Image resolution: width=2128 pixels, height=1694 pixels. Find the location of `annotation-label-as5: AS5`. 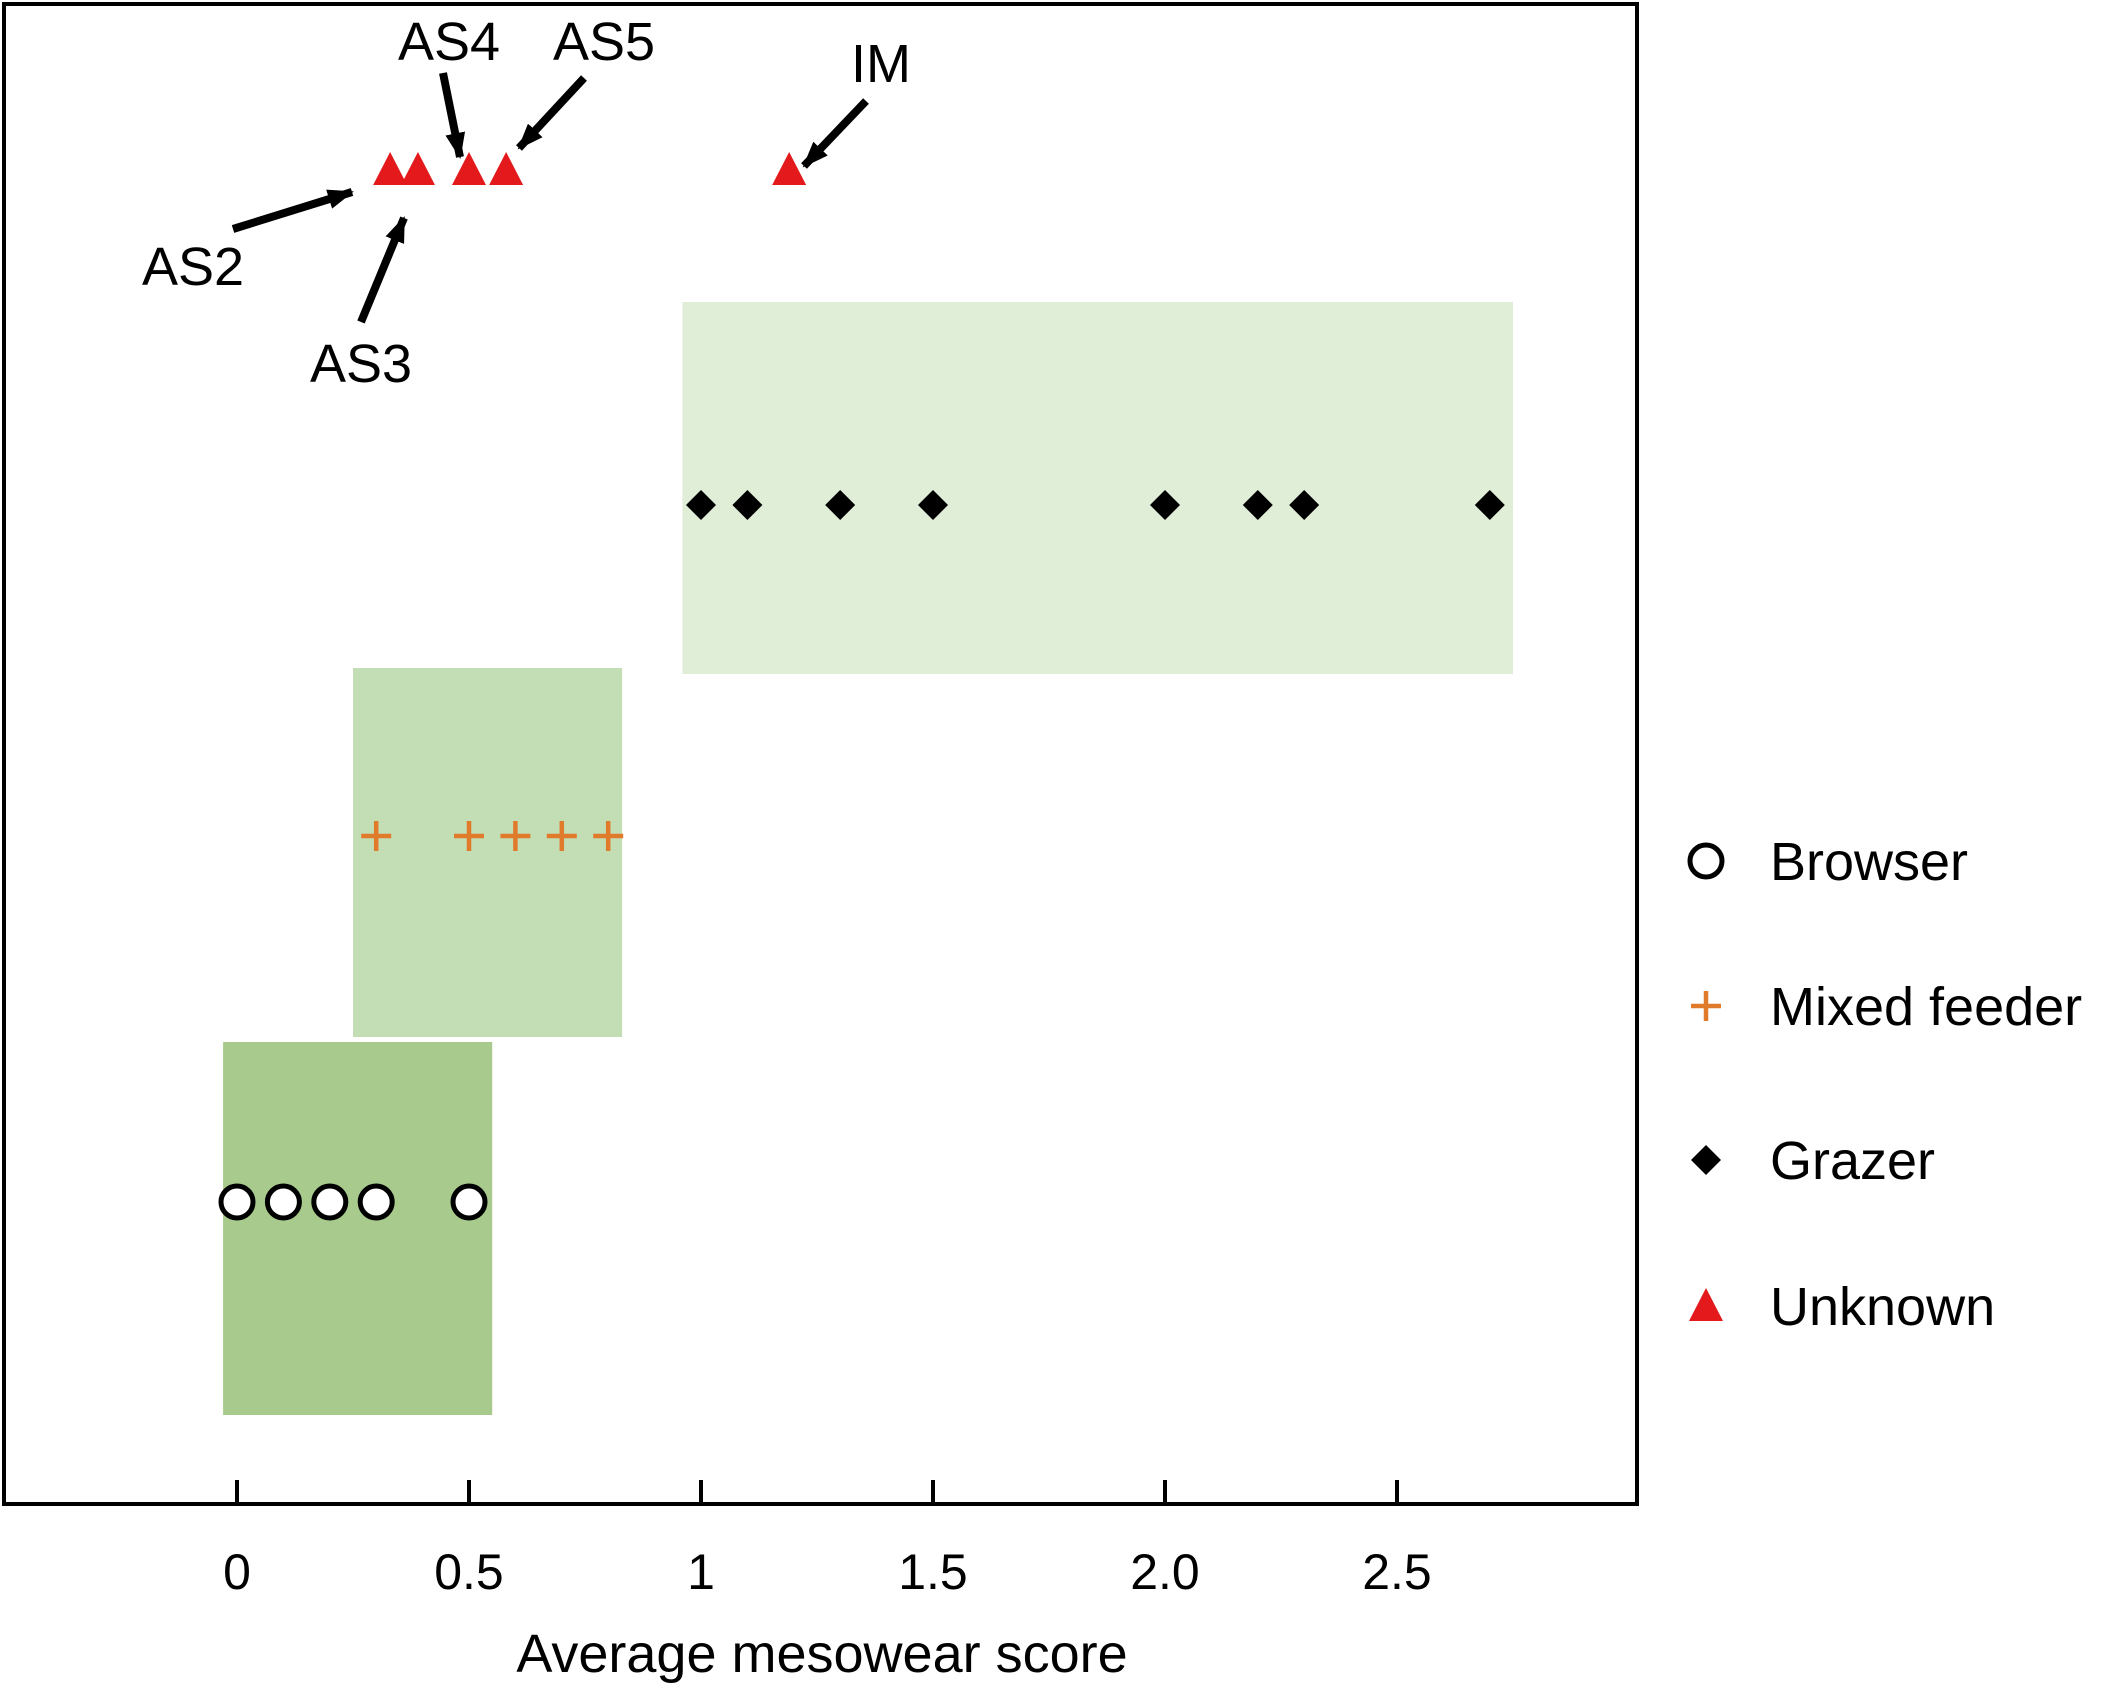

annotation-label-as5: AS5 is located at coordinates (604, 42).